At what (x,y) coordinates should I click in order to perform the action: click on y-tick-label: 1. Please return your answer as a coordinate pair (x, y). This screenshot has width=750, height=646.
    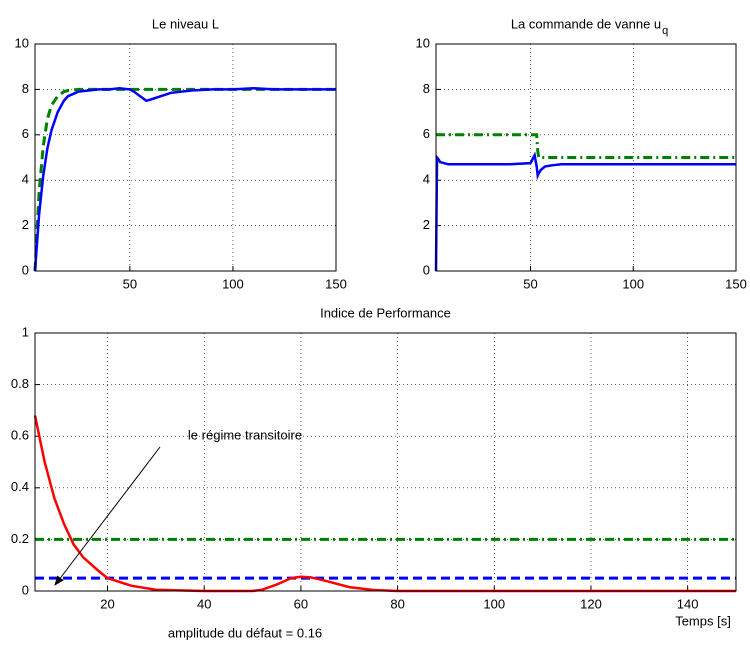
    Looking at the image, I should click on (25, 331).